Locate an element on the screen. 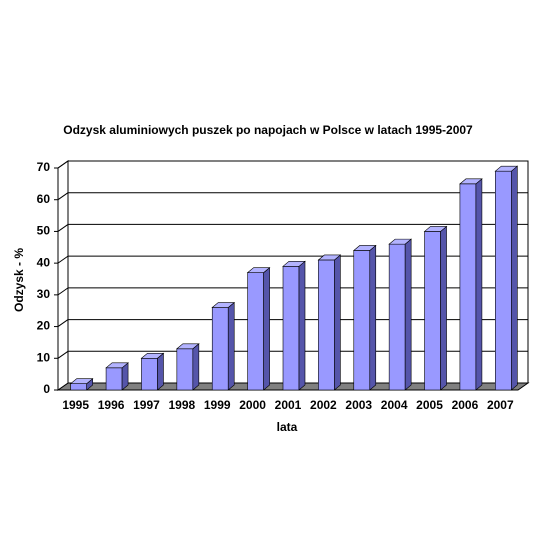 This screenshot has width=556, height=556. x-tick-label: 2001 is located at coordinates (288, 405).